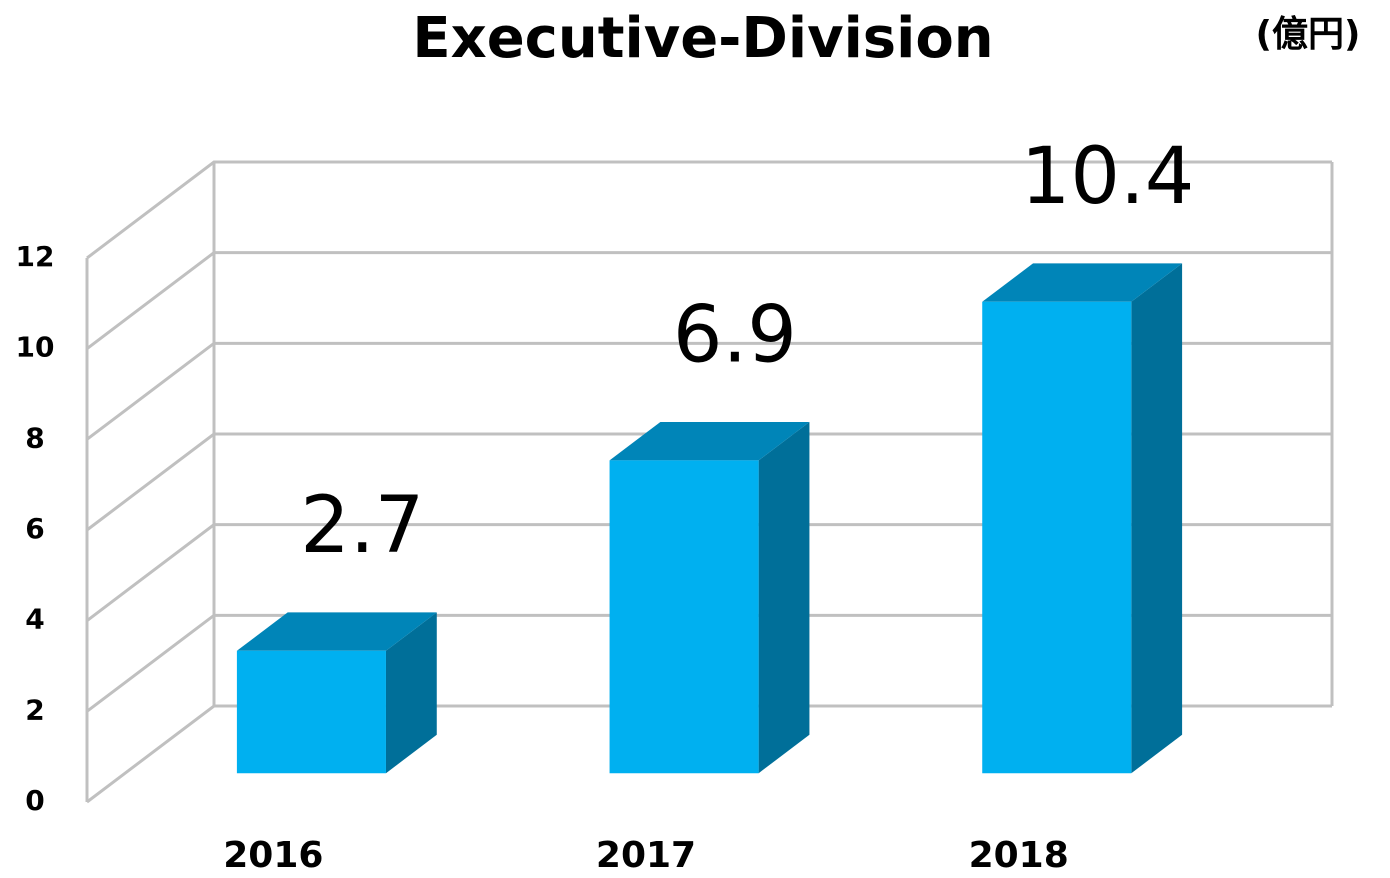 The width and height of the screenshot is (1390, 878). What do you see at coordinates (273, 855) in the screenshot?
I see `x-tick-label: 2016` at bounding box center [273, 855].